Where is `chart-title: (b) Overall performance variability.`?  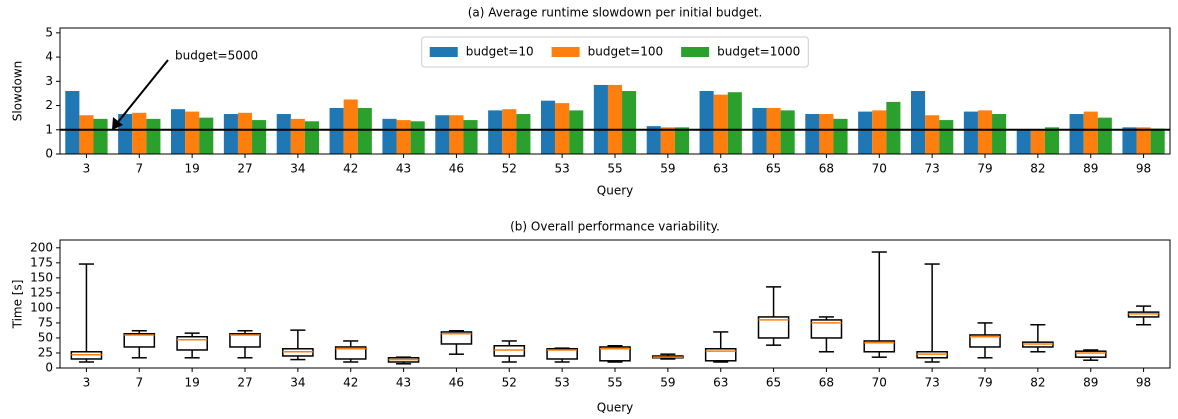
chart-title: (b) Overall performance variability. is located at coordinates (615, 227).